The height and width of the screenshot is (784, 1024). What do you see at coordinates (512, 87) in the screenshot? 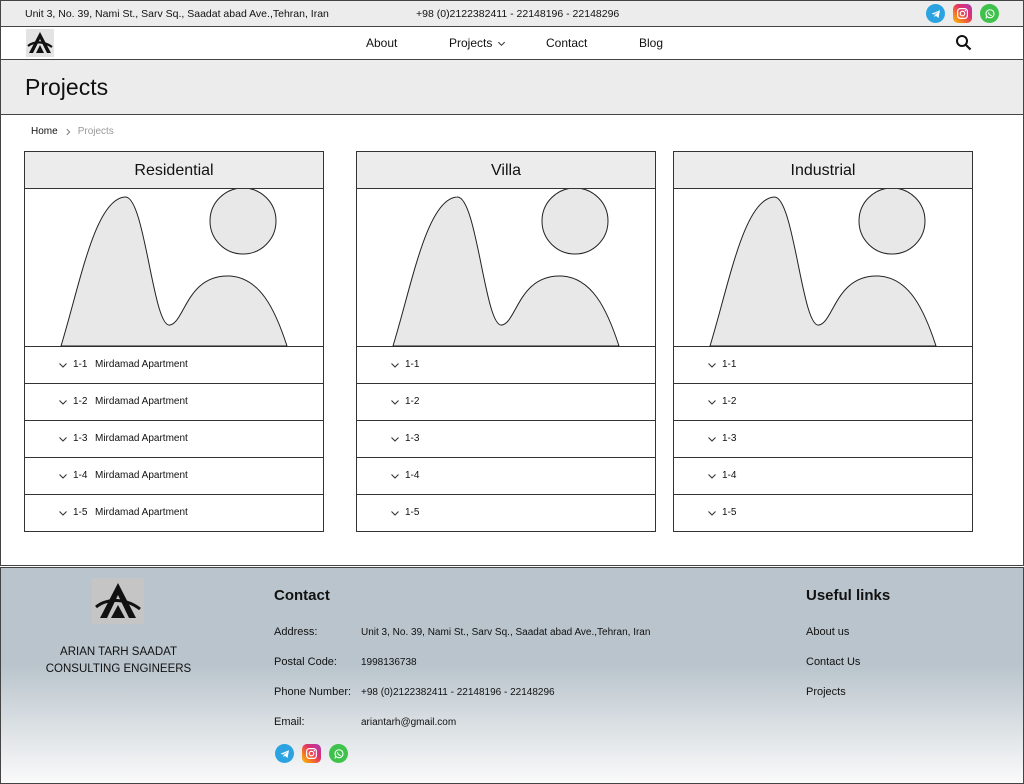
I see `page-header: Projects` at bounding box center [512, 87].